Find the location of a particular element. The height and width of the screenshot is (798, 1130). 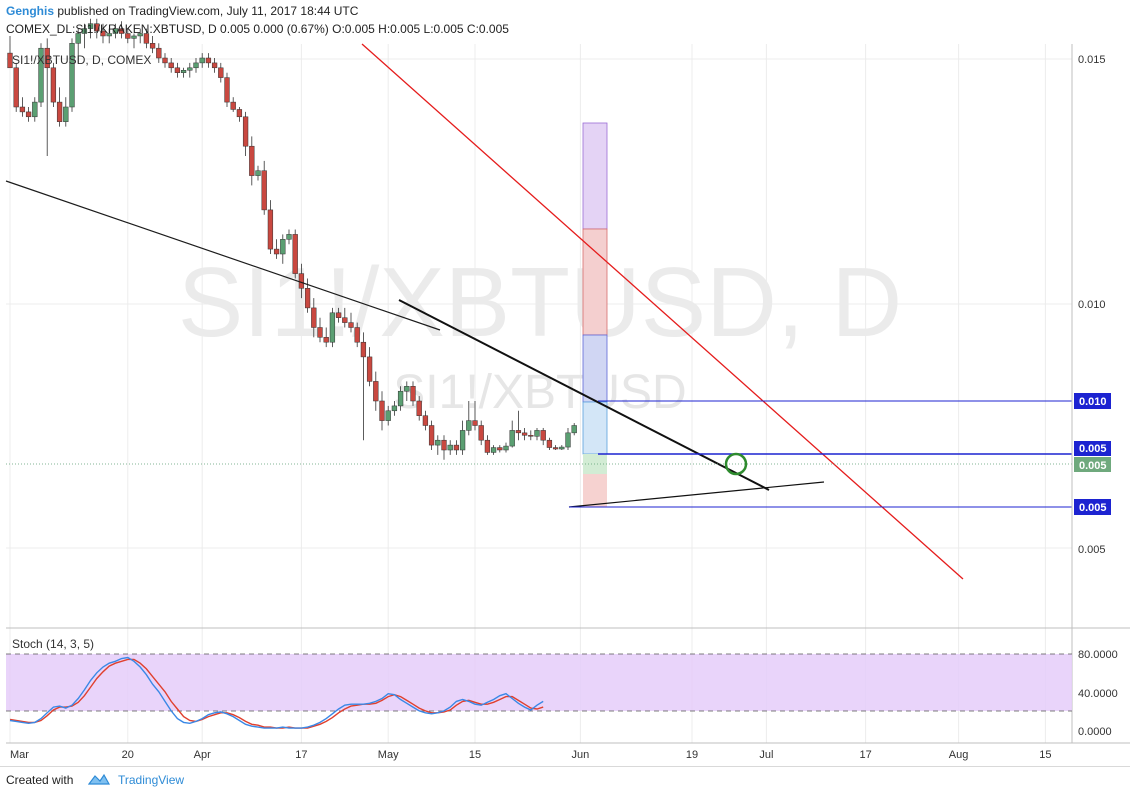

target-zone-red is located at coordinates (595, 282).